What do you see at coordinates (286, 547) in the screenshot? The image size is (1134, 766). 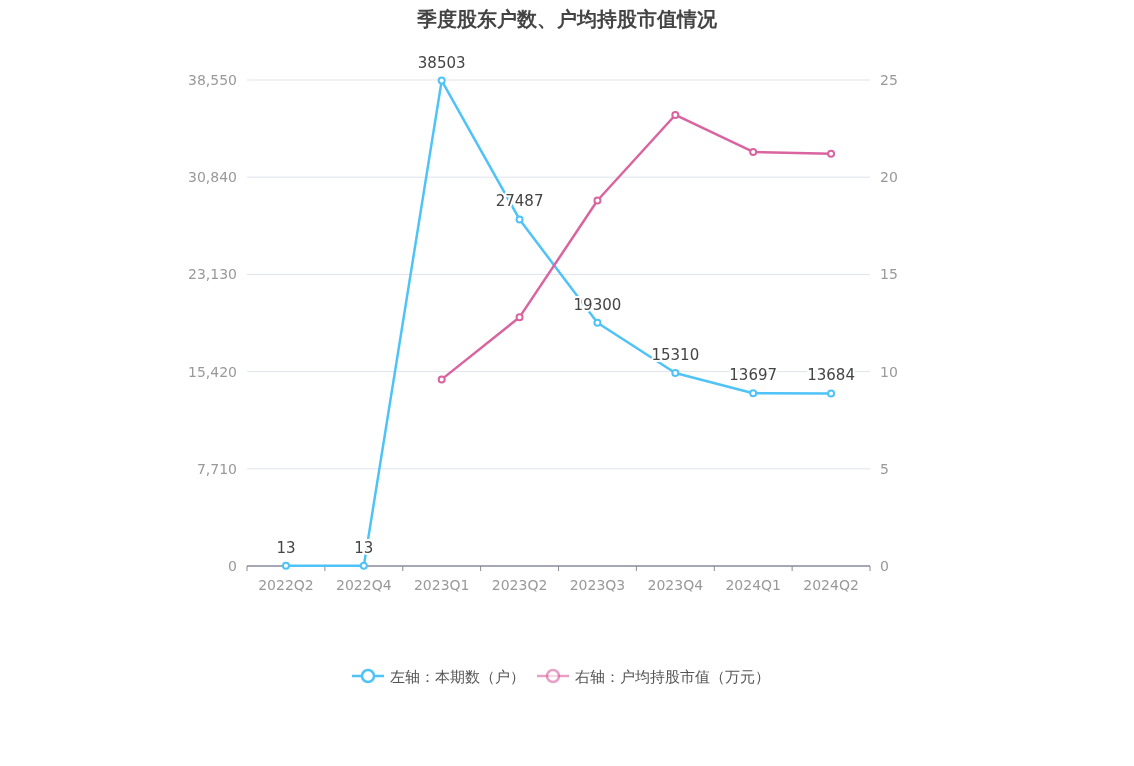 I see `data-label: 13` at bounding box center [286, 547].